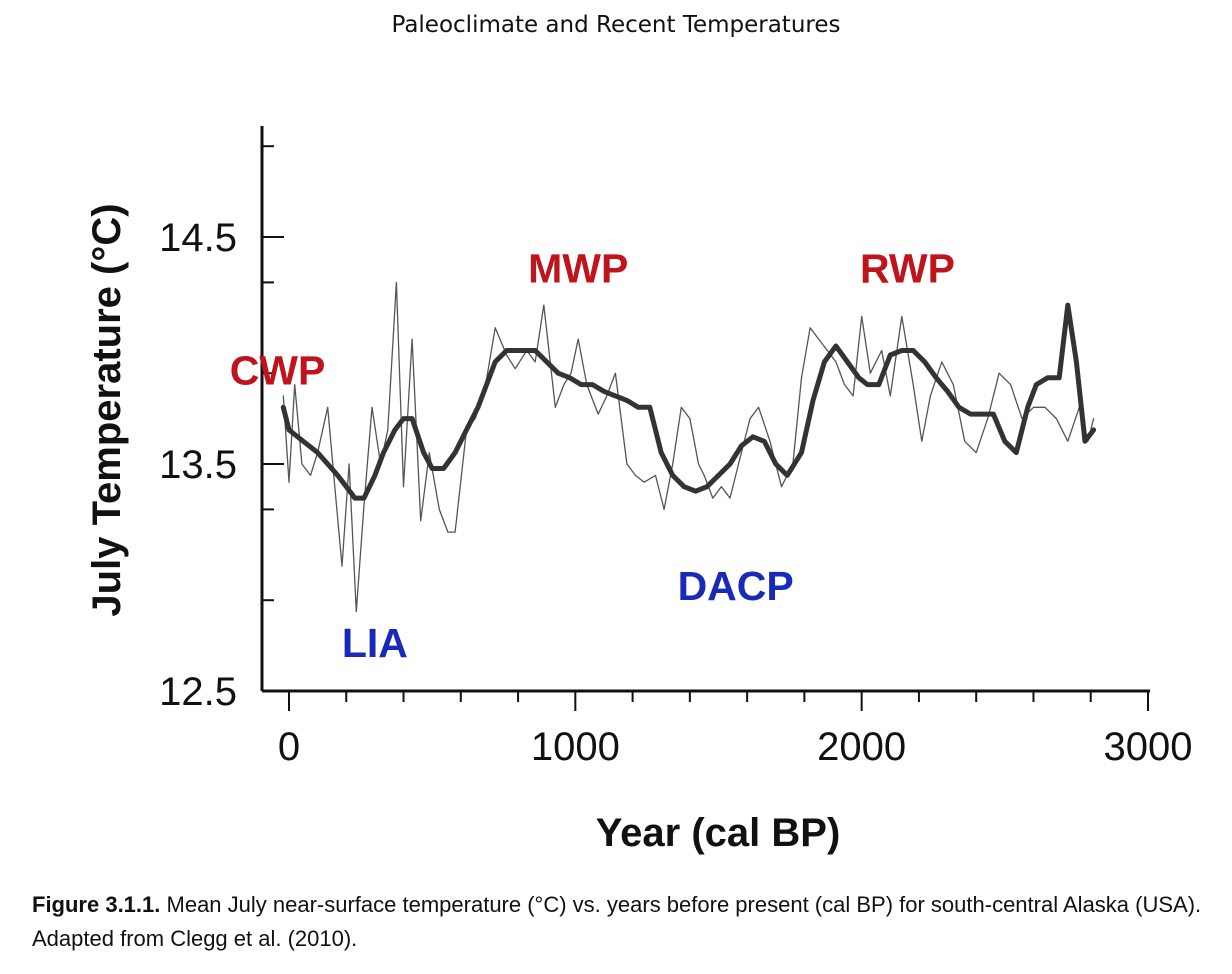  Describe the element at coordinates (1148, 747) in the screenshot. I see `x-tick-label: 3000` at that location.